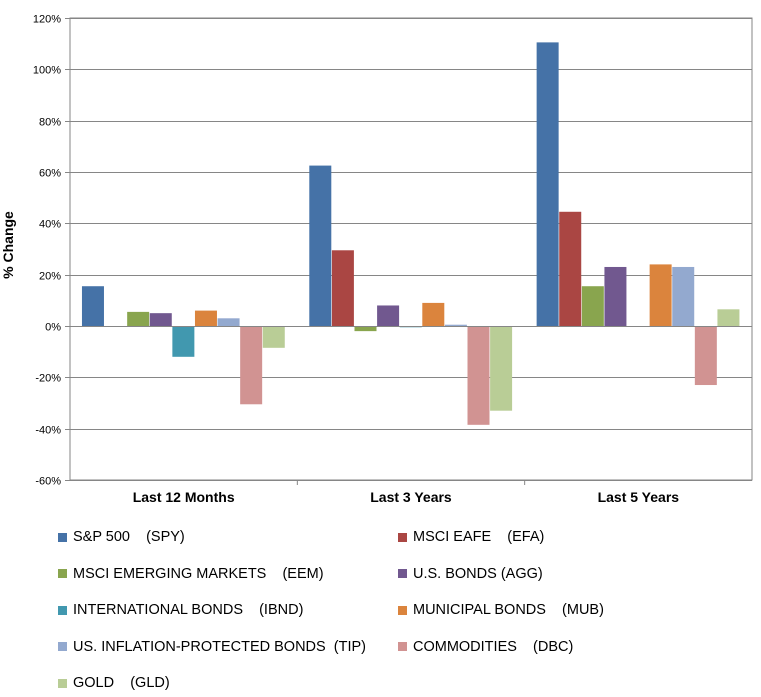 The width and height of the screenshot is (761, 697). I want to click on legend-item: GOLD (GLD), so click(114, 683).